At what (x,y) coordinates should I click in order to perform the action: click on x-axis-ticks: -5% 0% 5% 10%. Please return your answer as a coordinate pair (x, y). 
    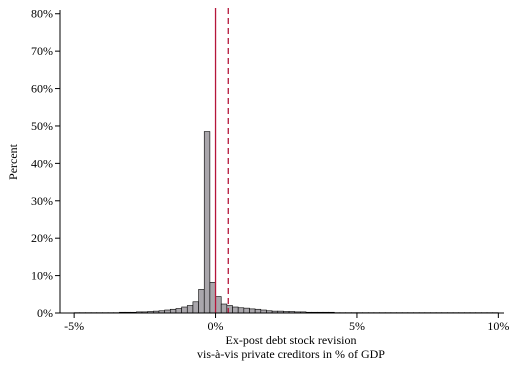
    Looking at the image, I should click on (286, 323).